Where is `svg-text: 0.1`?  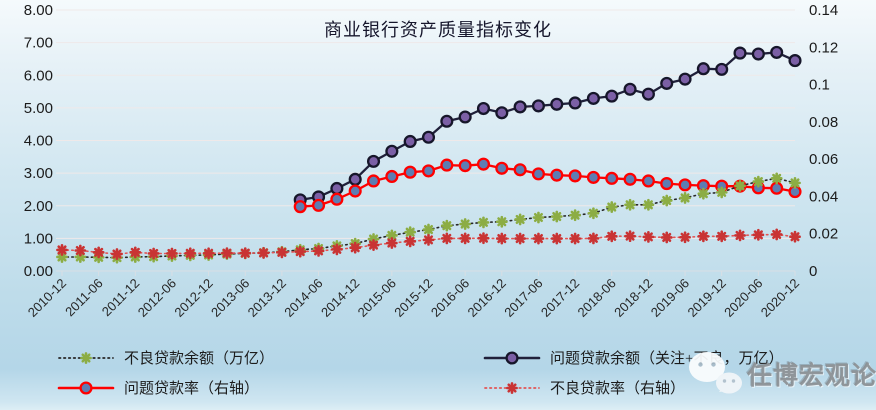
svg-text: 0.1 is located at coordinates (819, 85).